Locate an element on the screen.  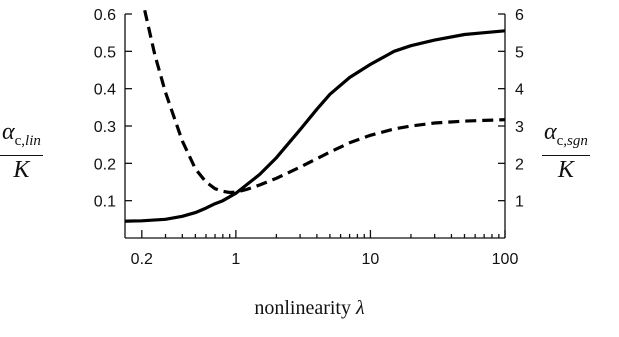
left-axis-tick-label: 0.6 is located at coordinates (105, 15).